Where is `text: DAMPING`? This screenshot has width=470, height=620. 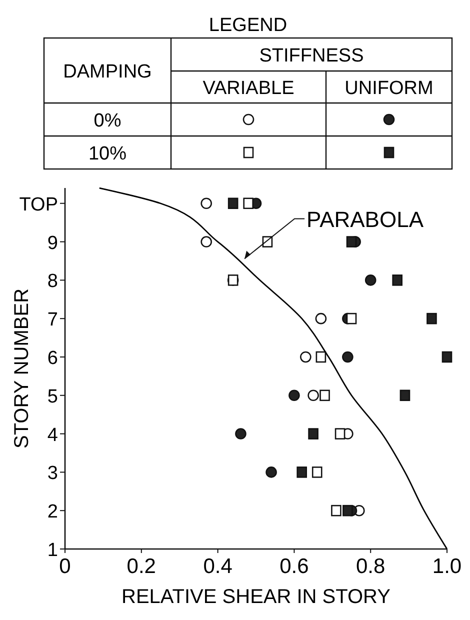
text: DAMPING is located at coordinates (107, 72).